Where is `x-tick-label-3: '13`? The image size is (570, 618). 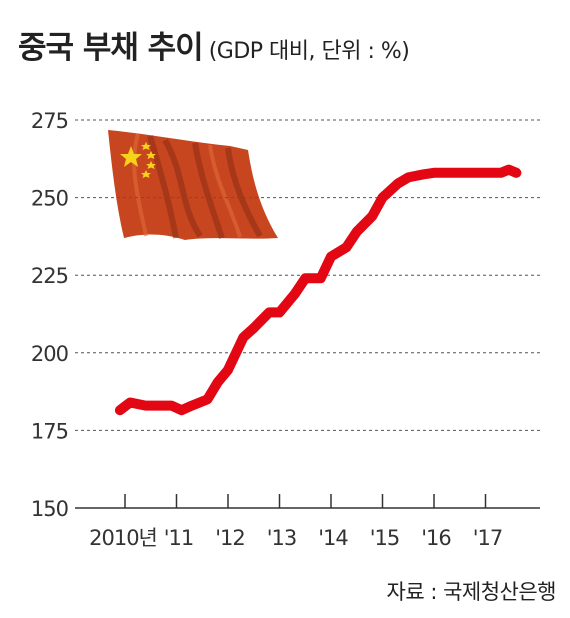
x-tick-label-3: '13 is located at coordinates (282, 538).